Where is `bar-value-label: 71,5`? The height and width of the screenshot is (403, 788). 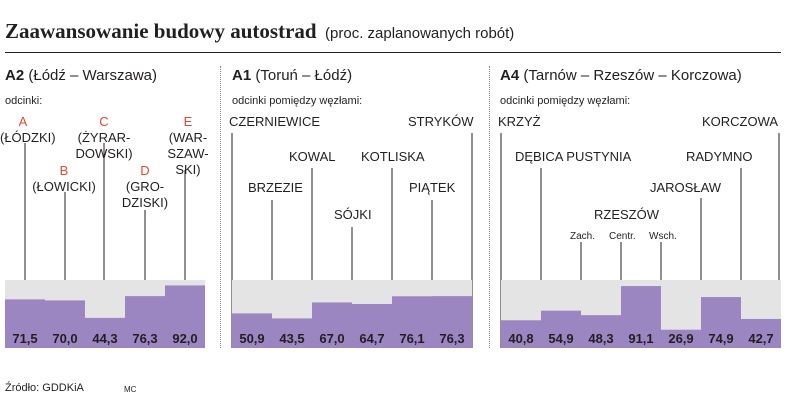 bar-value-label: 71,5 is located at coordinates (24, 338).